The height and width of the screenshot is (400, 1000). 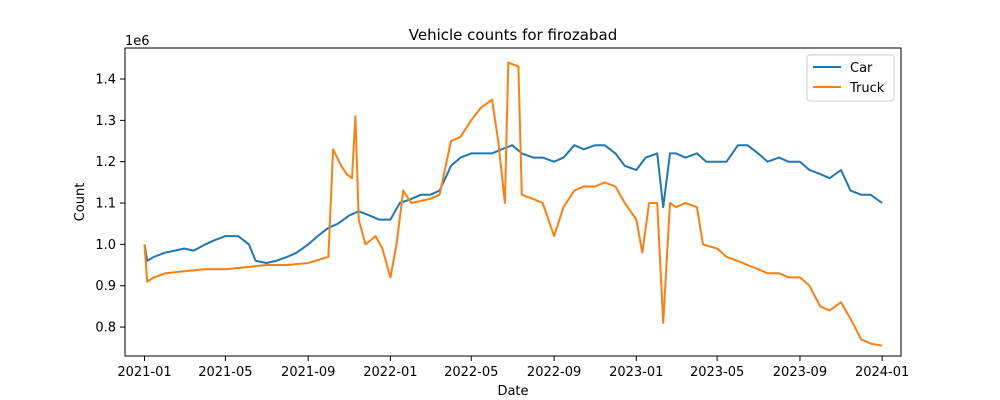 What do you see at coordinates (105, 328) in the screenshot?
I see `y-tick-label: 0.8` at bounding box center [105, 328].